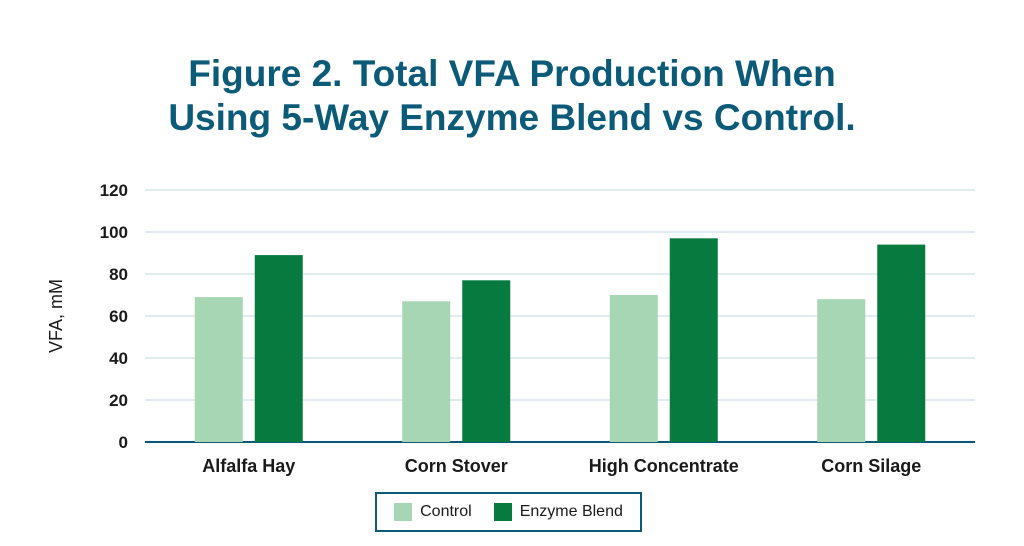 This screenshot has height=546, width=1024. What do you see at coordinates (571, 511) in the screenshot?
I see `legend-label-enzyme-blend: Enzyme Blend` at bounding box center [571, 511].